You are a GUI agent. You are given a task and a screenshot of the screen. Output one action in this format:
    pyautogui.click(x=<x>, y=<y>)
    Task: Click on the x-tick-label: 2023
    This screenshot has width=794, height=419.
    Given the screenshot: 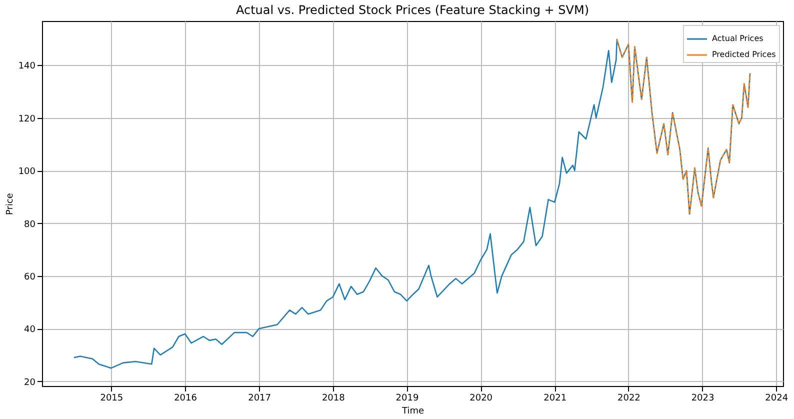 What is the action you would take?
    pyautogui.click(x=702, y=399)
    